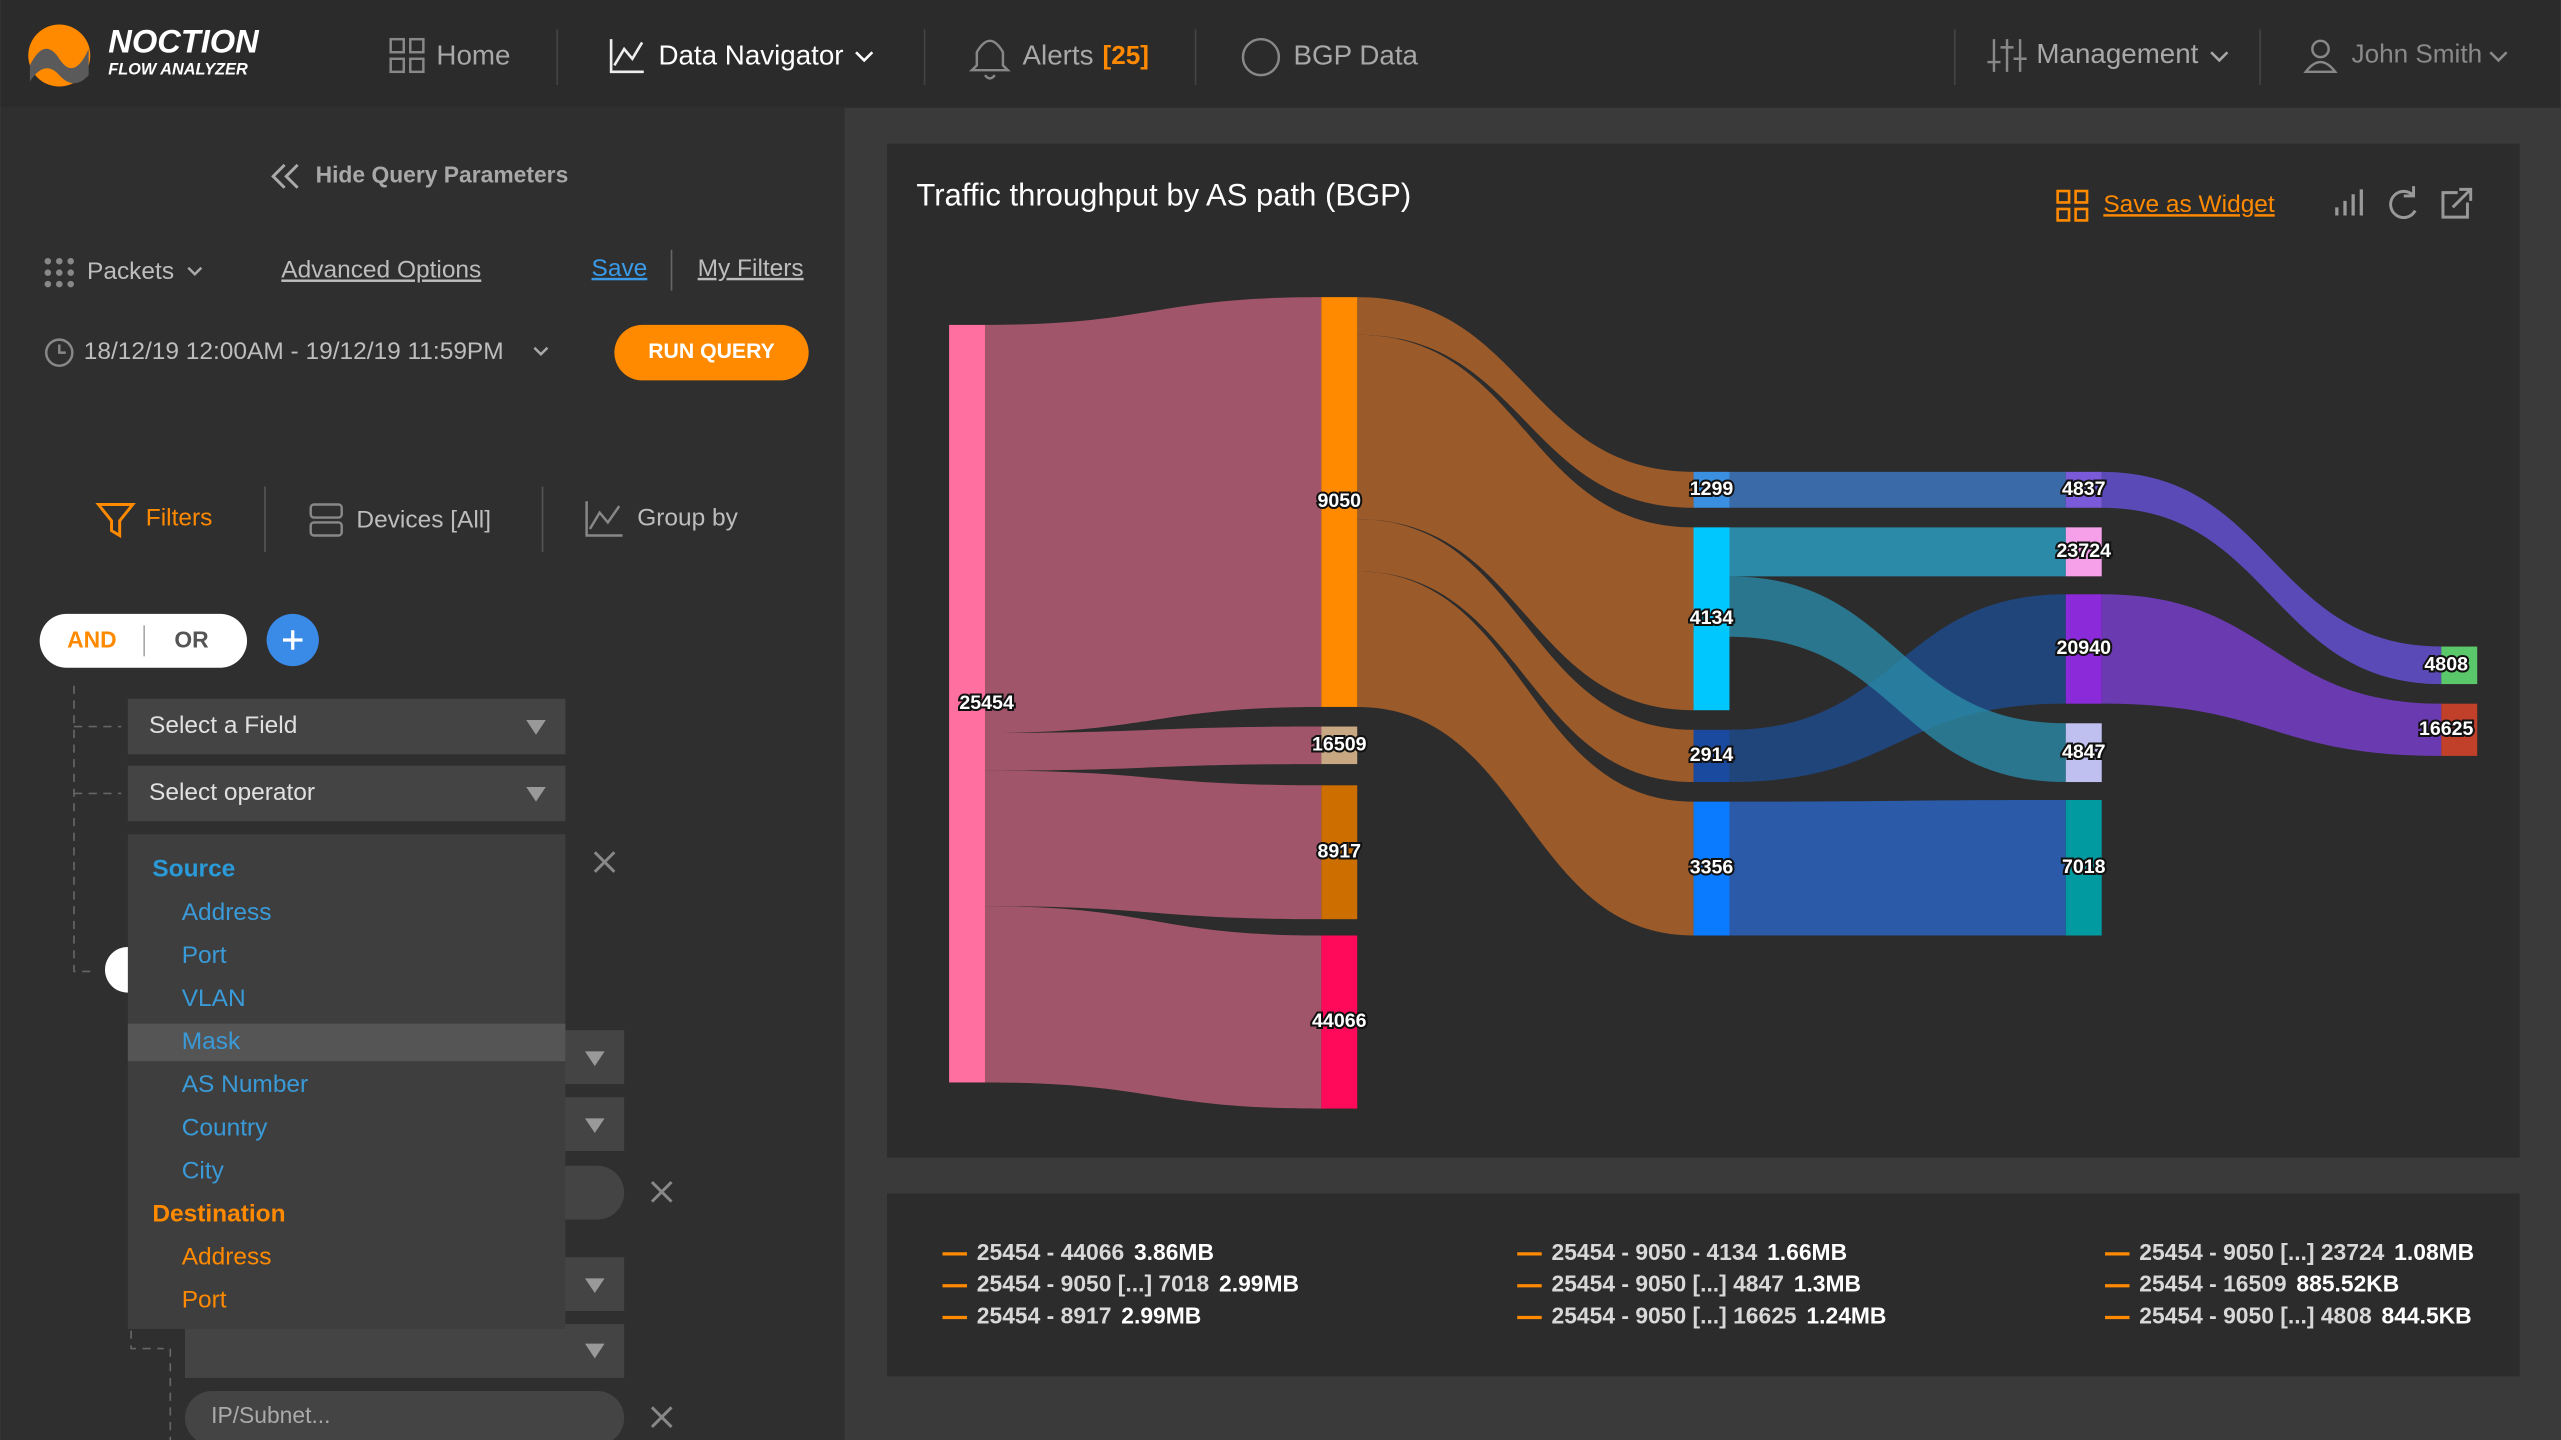  Describe the element at coordinates (97, 829) in the screenshot. I see `tree-line` at that location.